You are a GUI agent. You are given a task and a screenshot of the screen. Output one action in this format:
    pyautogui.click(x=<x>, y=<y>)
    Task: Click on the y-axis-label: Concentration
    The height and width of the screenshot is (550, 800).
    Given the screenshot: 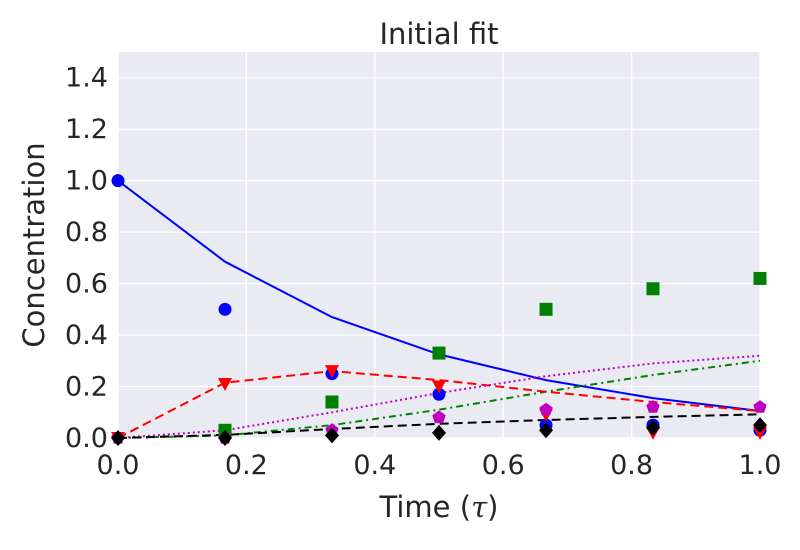 What is the action you would take?
    pyautogui.click(x=34, y=244)
    